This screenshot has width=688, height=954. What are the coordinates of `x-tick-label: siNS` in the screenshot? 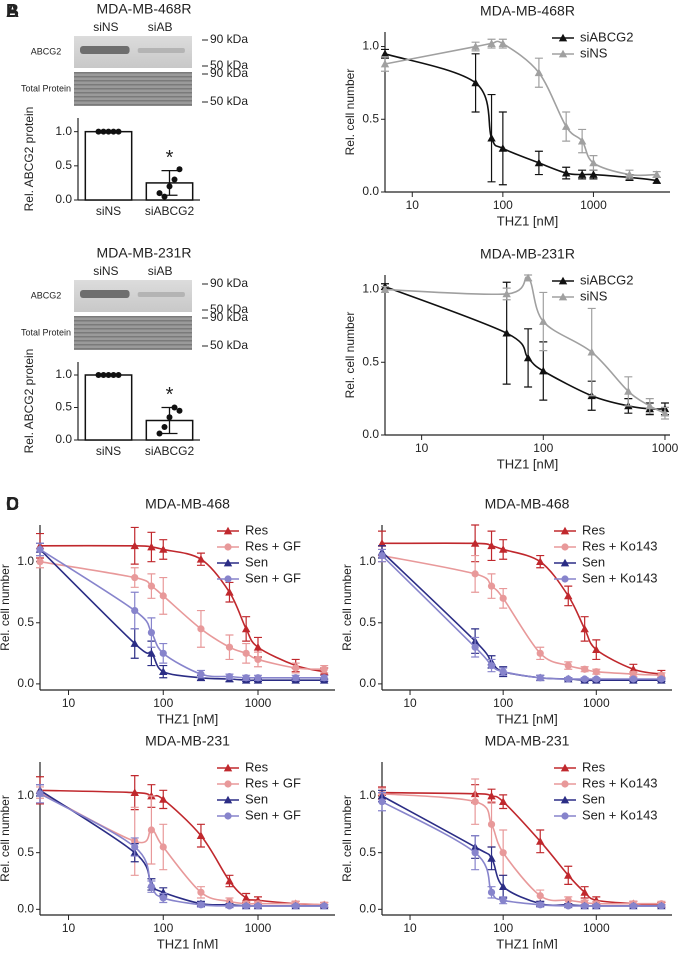 It's located at (108, 211).